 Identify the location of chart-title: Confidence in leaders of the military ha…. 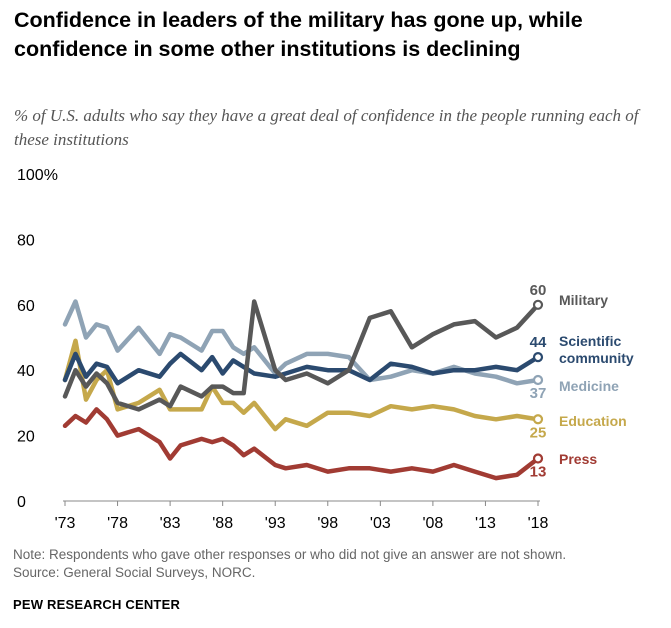
(298, 34).